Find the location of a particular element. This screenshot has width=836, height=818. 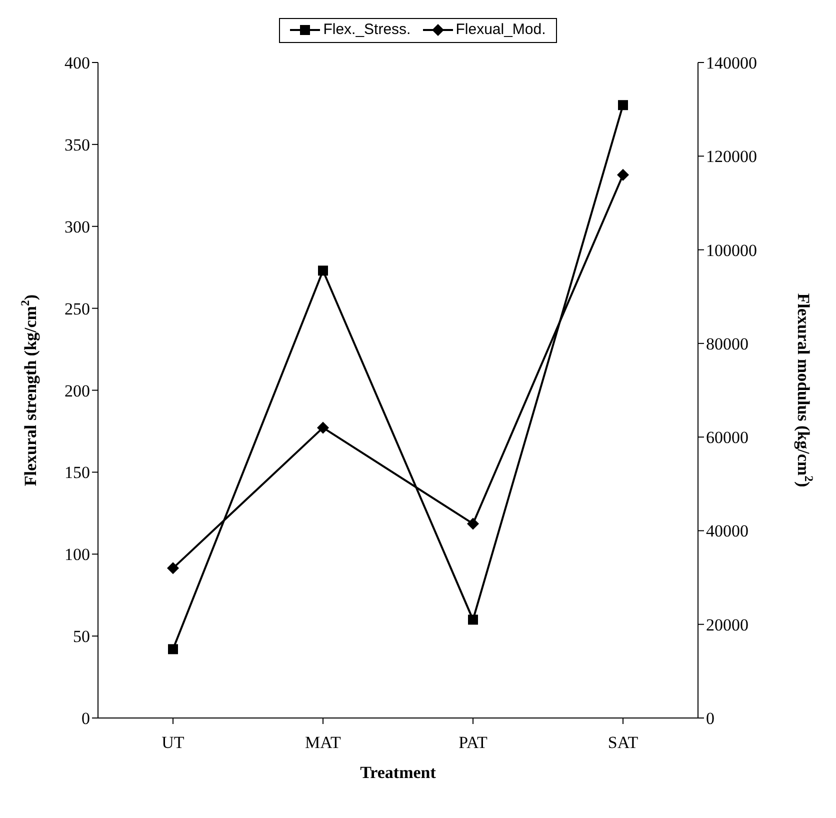

y-tick-label: 100 is located at coordinates (77, 554).